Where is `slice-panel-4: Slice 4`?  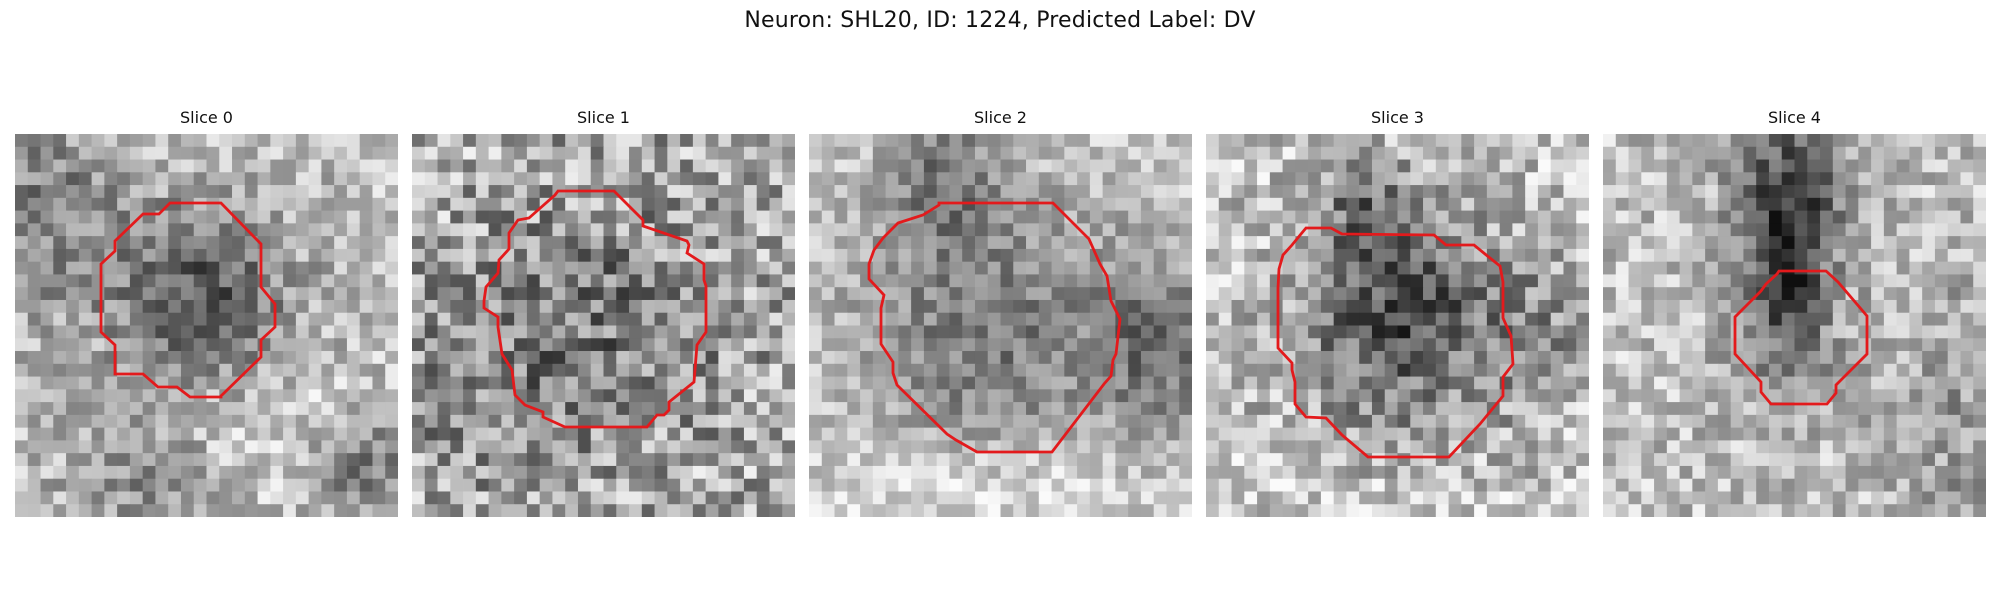 slice-panel-4: Slice 4 is located at coordinates (1794, 313).